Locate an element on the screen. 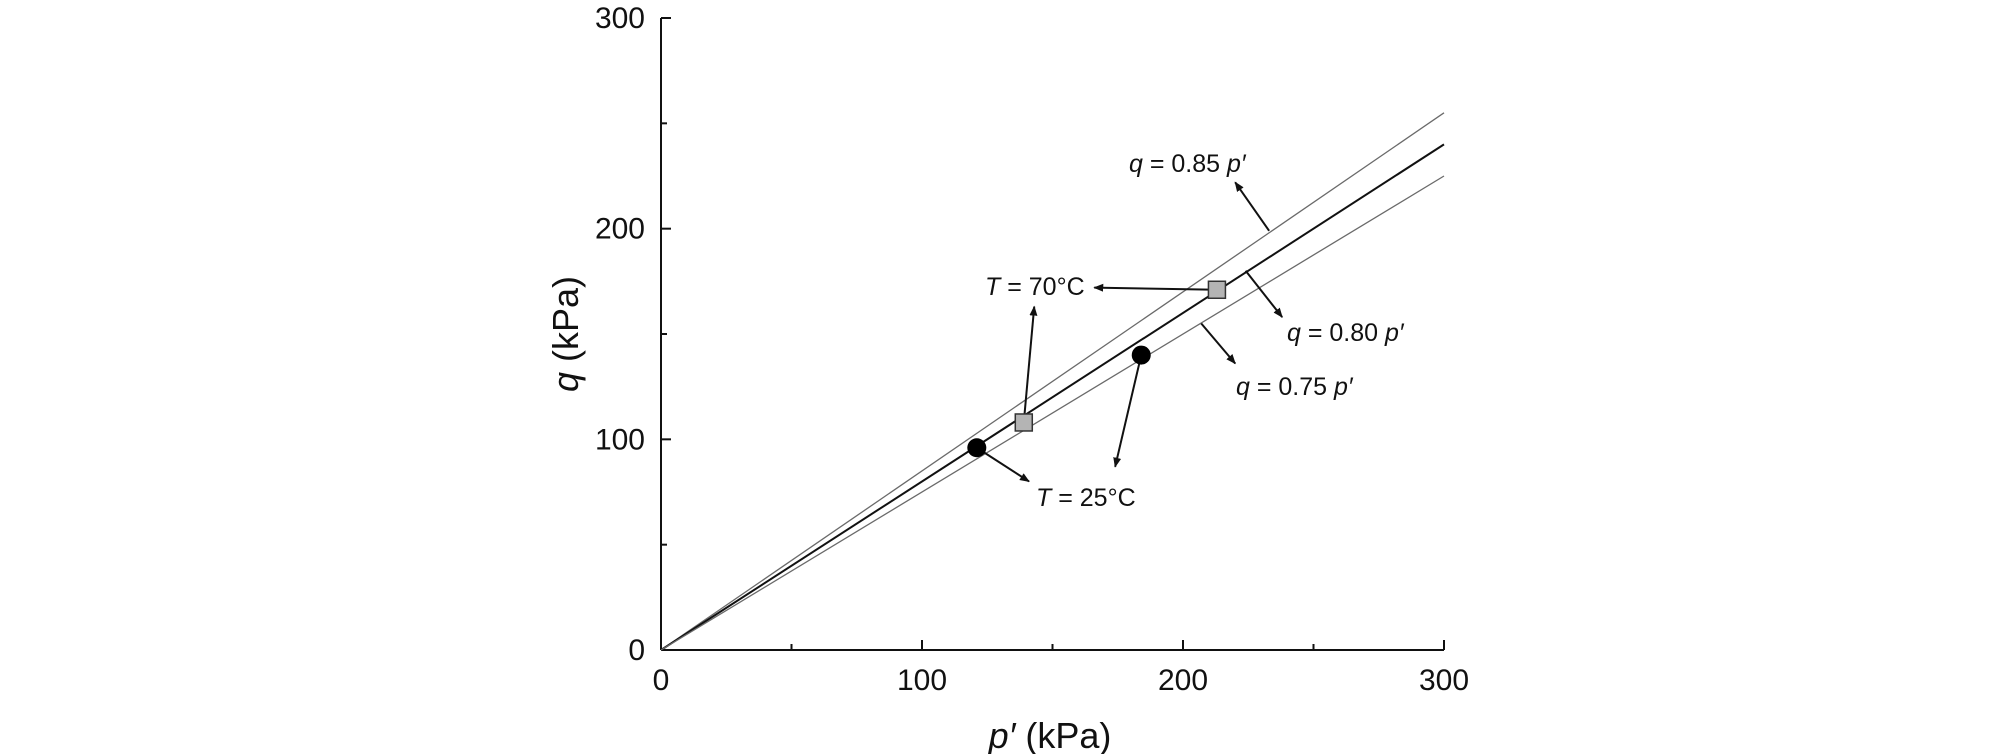  label-line-075: q = 0.75 p′ is located at coordinates (1295, 387).